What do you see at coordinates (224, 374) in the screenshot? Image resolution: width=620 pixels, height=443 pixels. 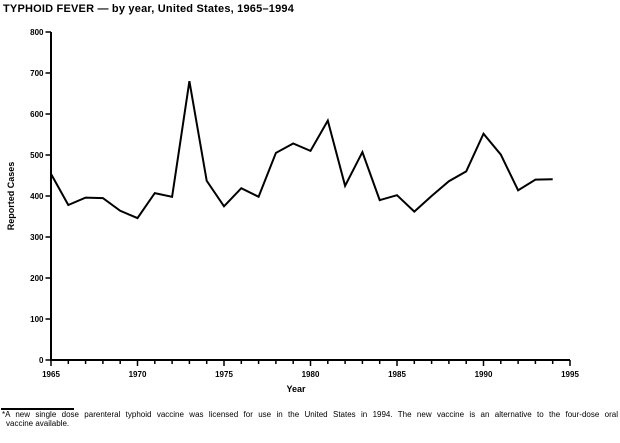 I see `x-axis-tick-label: 1975` at bounding box center [224, 374].